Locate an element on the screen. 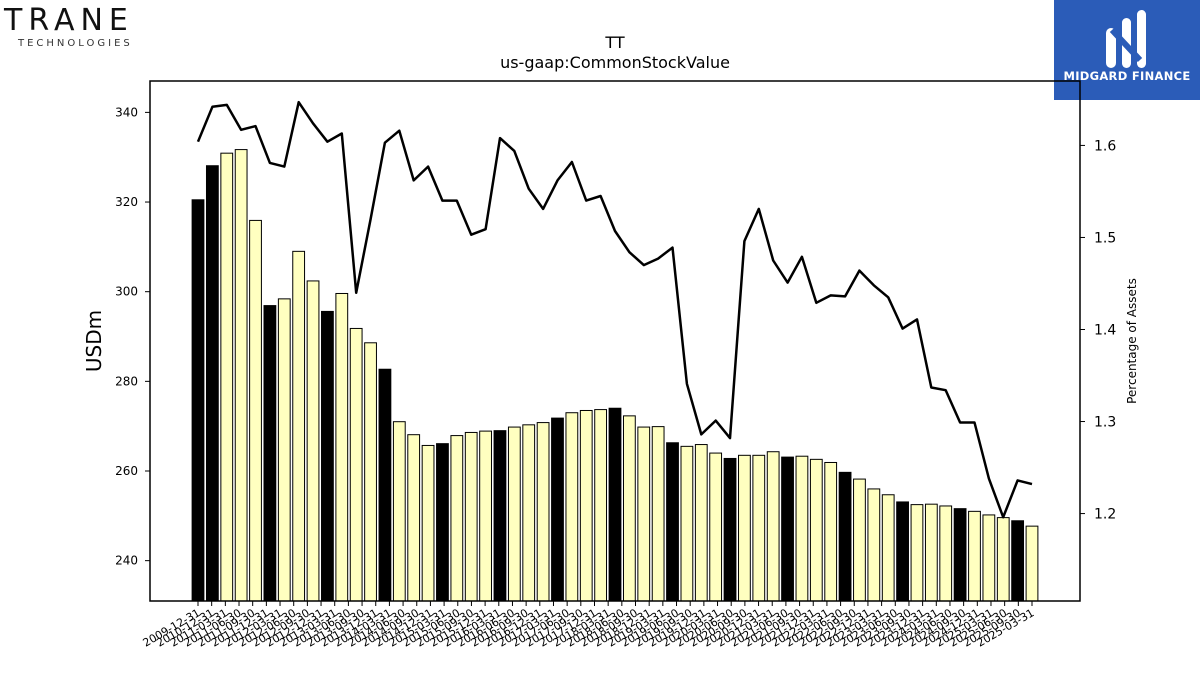 The image size is (1200, 675). trane-logo: TRANE TECHNOLOGIES is located at coordinates (85, 28).